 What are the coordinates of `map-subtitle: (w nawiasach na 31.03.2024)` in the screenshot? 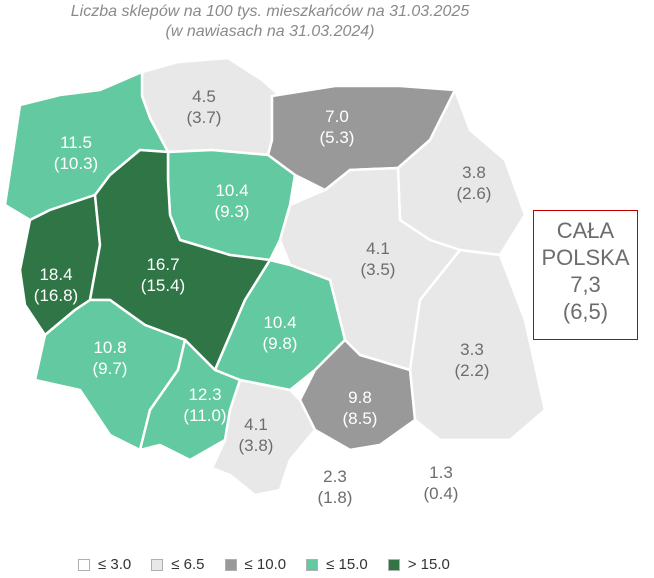 It's located at (270, 31).